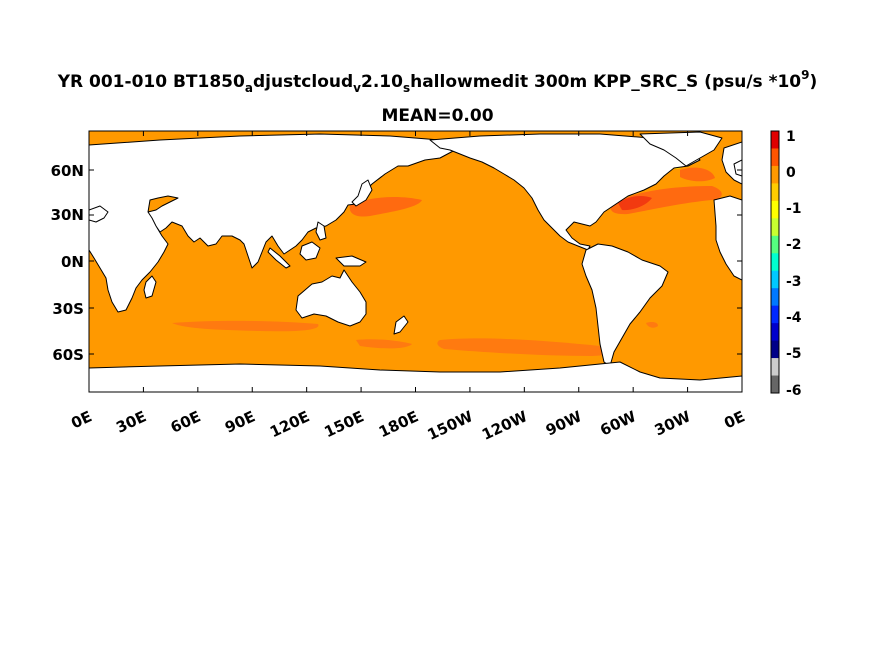  I want to click on land-philippines, so click(321, 231).